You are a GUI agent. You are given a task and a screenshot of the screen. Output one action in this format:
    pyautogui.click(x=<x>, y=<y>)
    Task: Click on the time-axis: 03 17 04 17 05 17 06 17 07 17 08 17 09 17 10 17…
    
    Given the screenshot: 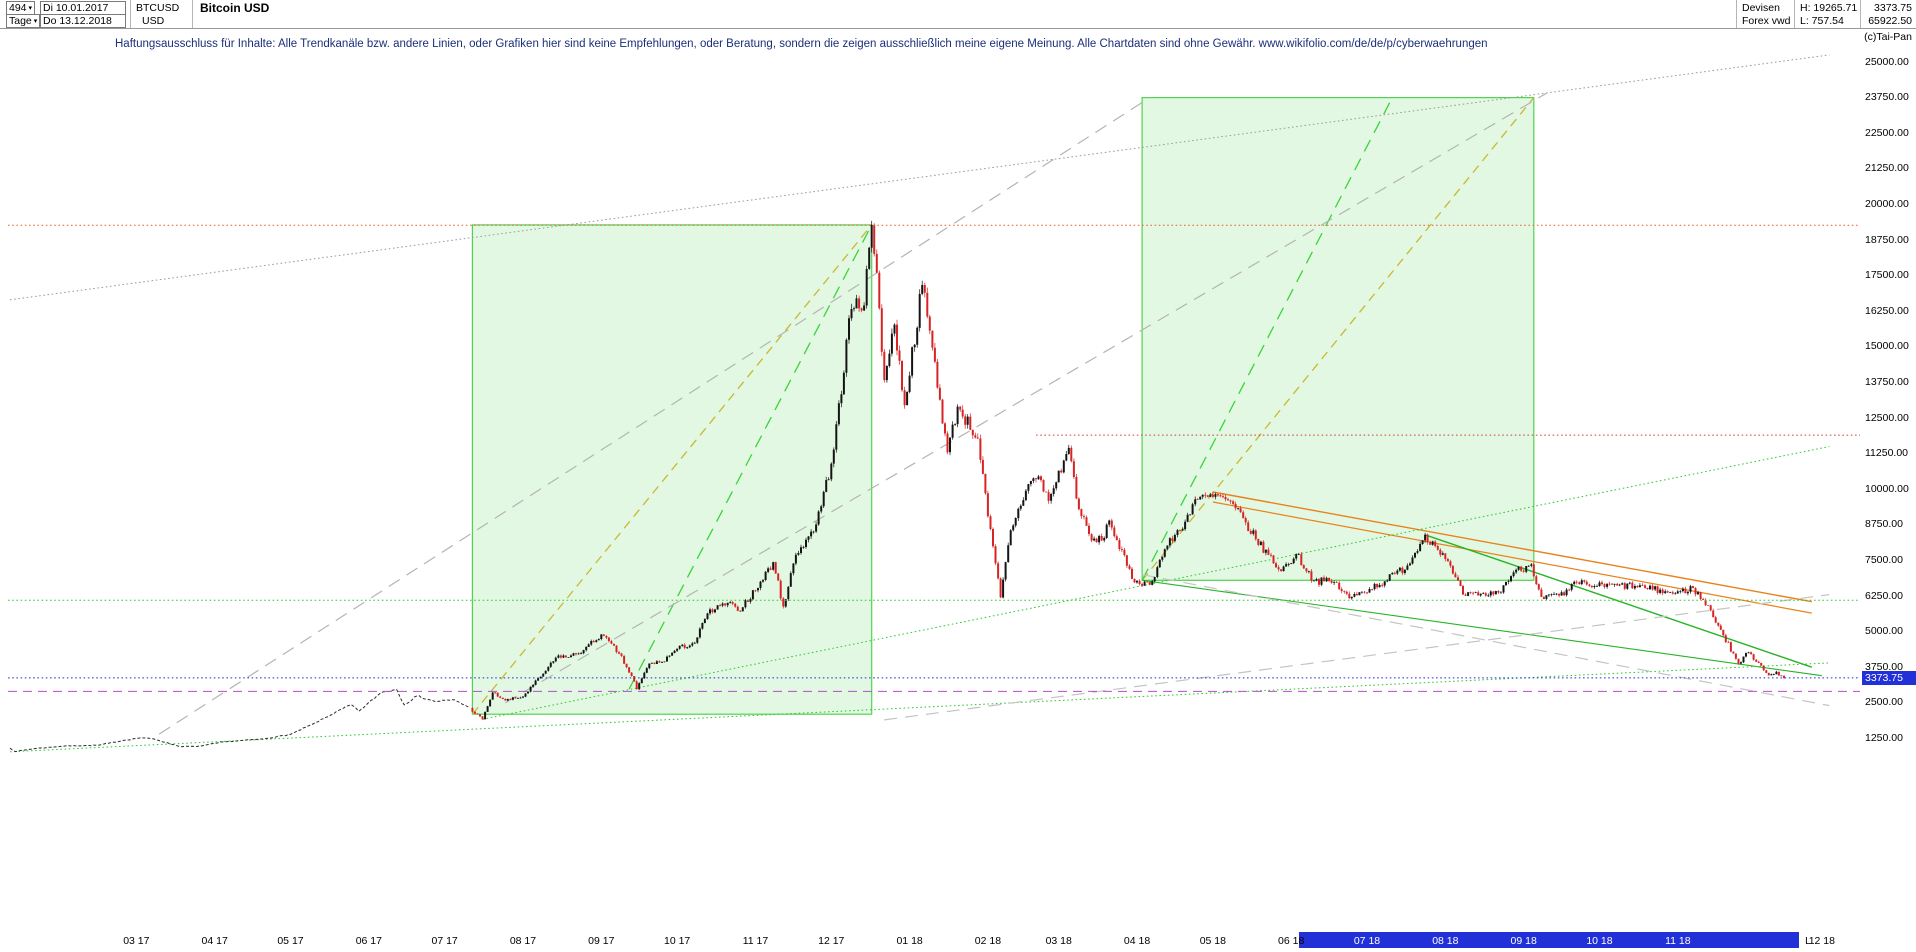 What is the action you would take?
    pyautogui.click(x=958, y=941)
    